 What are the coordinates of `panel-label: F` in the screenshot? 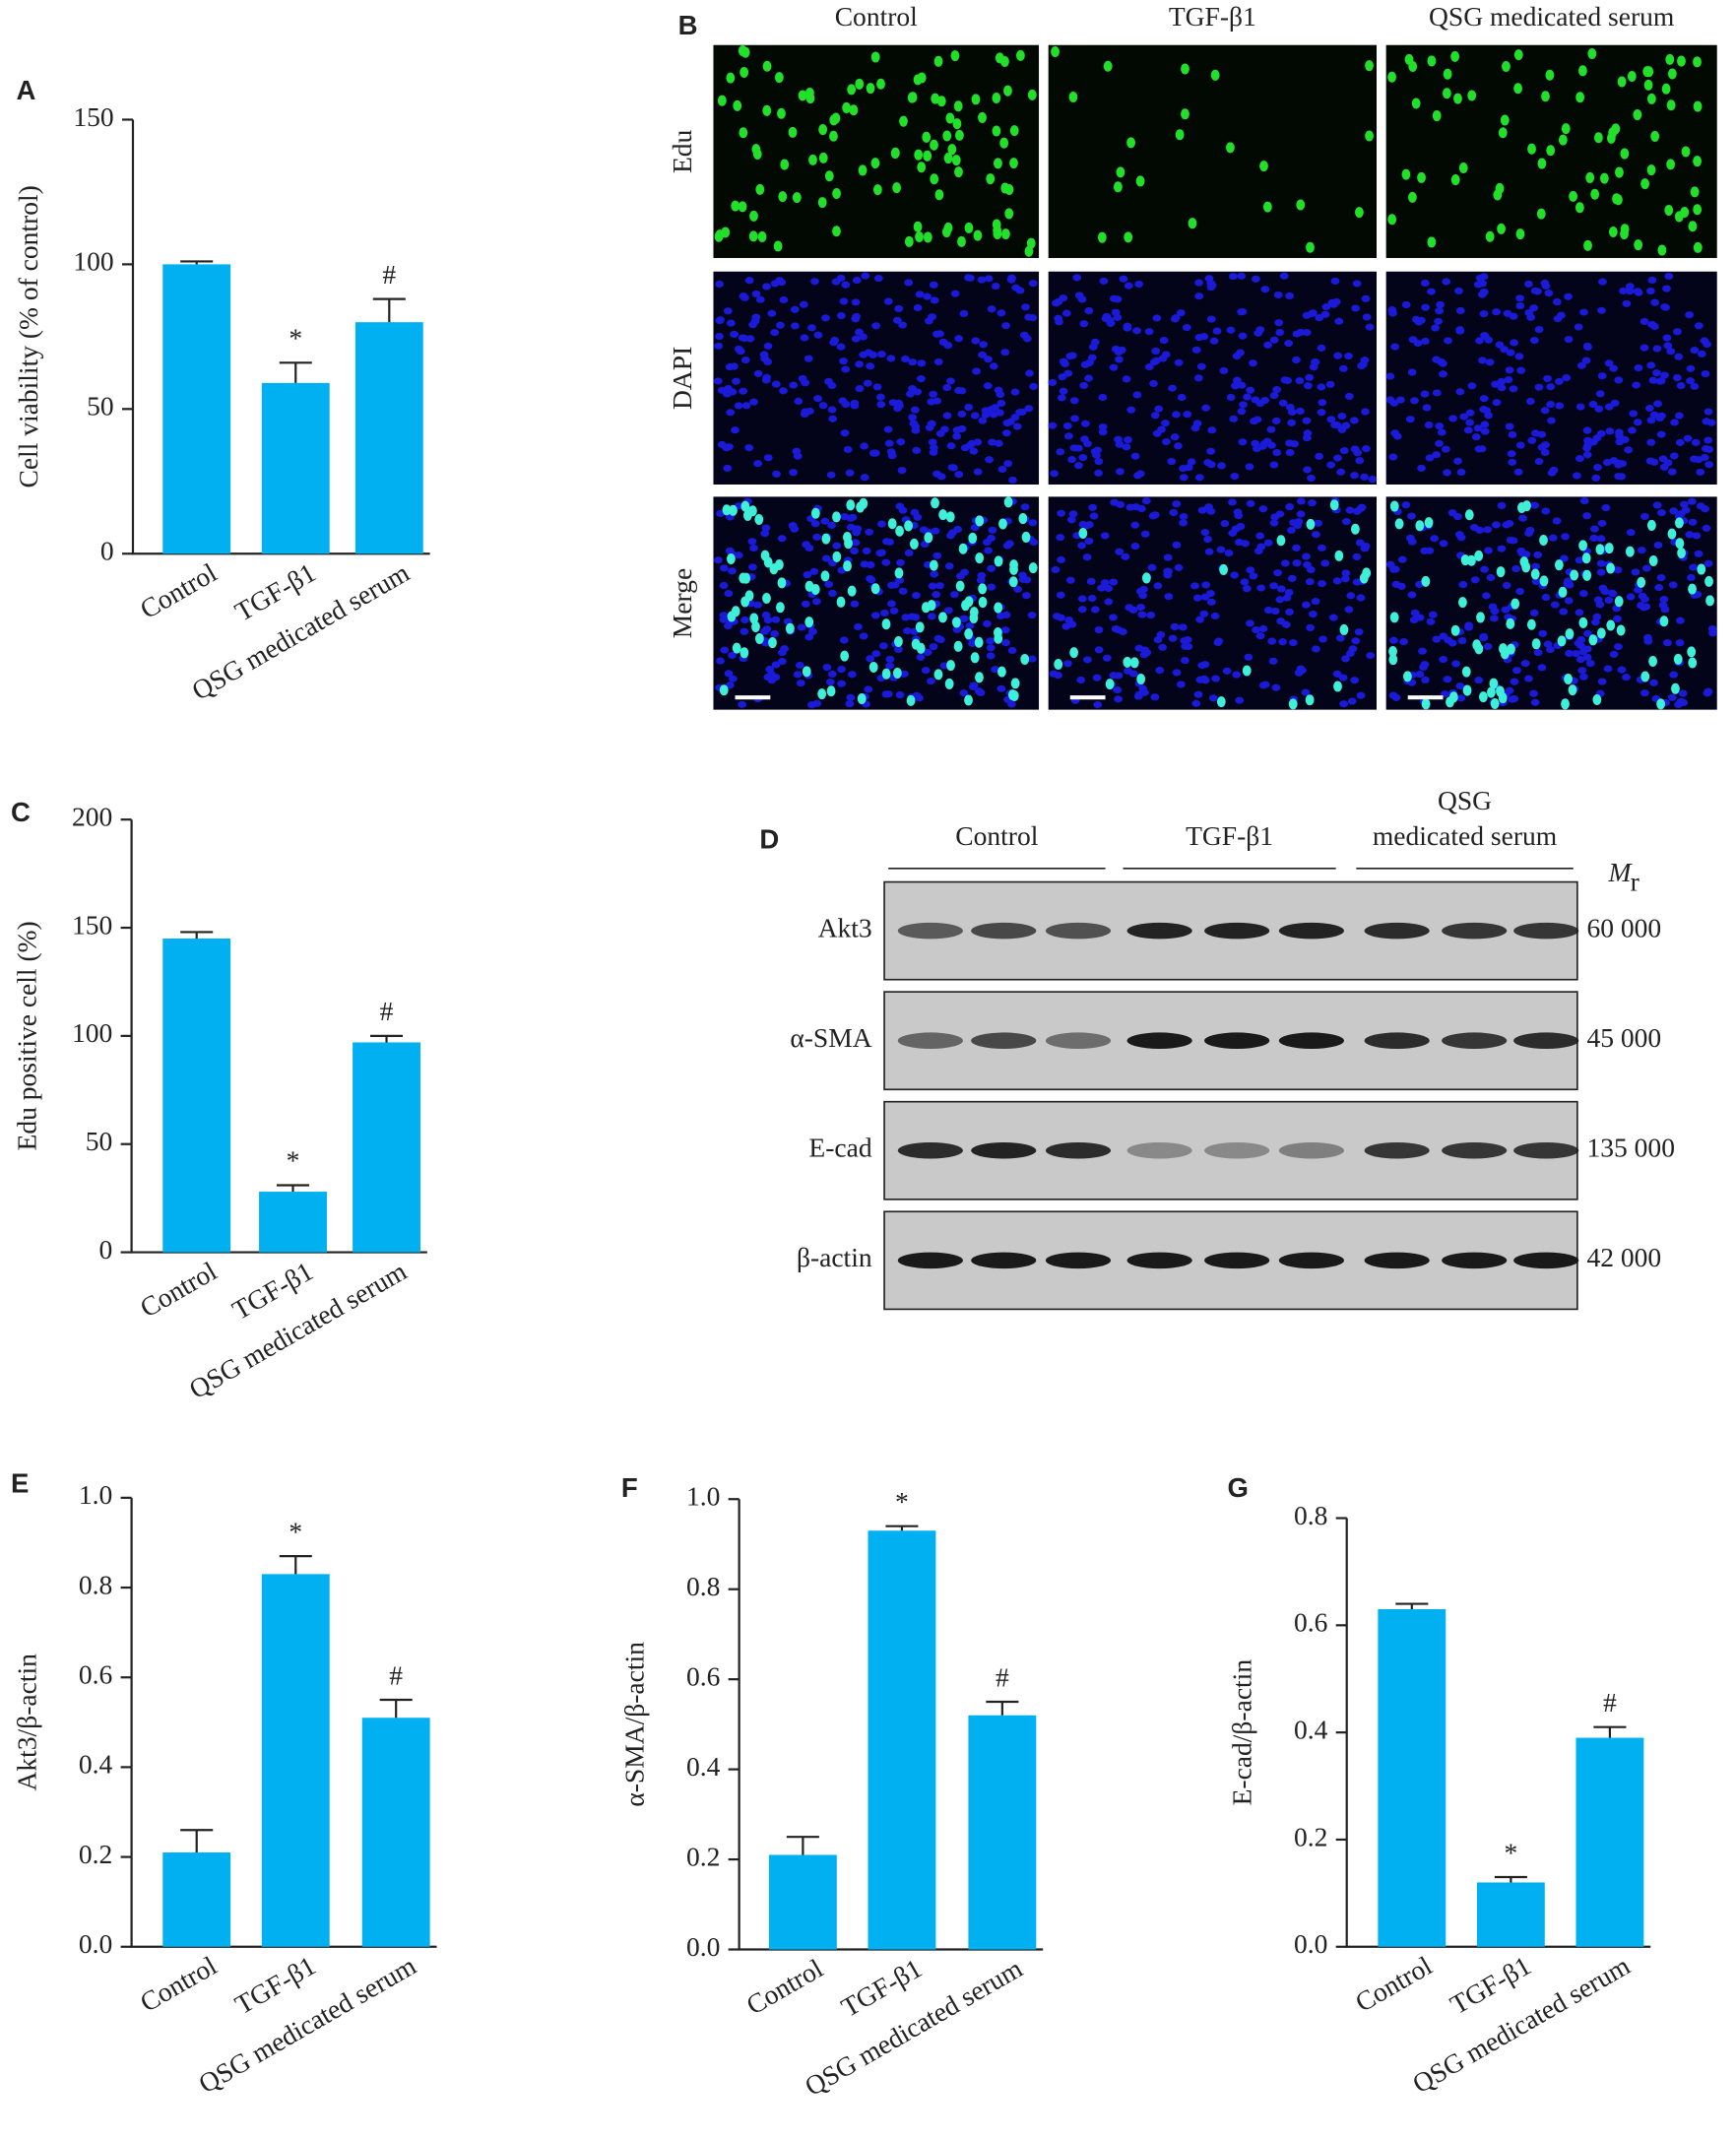 It's located at (630, 1488).